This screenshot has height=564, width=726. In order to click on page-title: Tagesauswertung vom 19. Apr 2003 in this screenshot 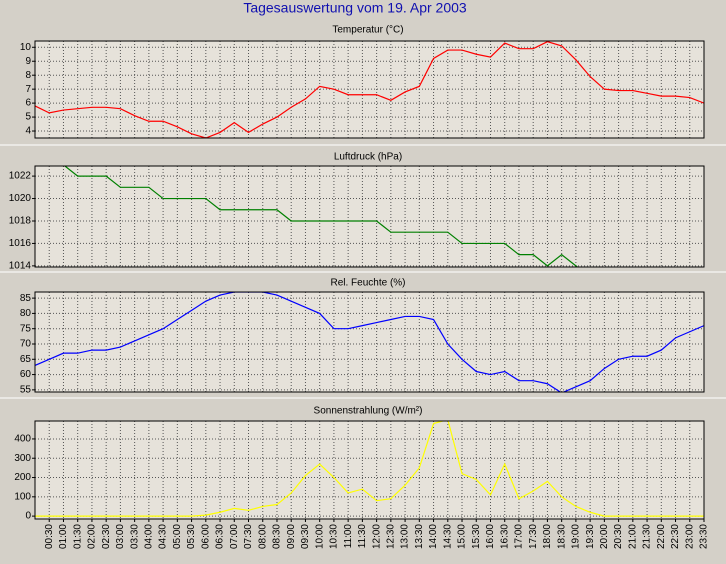, I will do `click(355, 8)`.